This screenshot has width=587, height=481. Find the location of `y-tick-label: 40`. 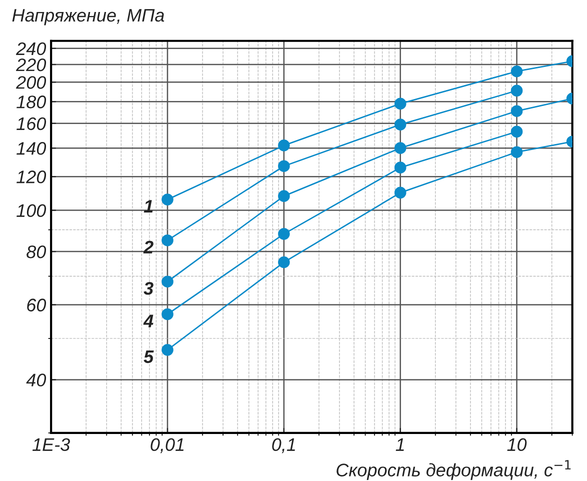

y-tick-label: 40 is located at coordinates (36, 380).